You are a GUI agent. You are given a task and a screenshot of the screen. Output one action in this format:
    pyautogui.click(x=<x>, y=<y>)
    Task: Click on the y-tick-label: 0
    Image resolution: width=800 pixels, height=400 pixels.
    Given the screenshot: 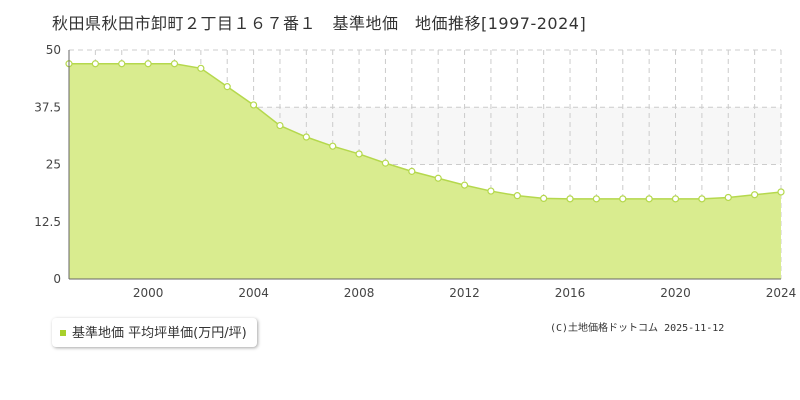 What is the action you would take?
    pyautogui.click(x=57, y=279)
    